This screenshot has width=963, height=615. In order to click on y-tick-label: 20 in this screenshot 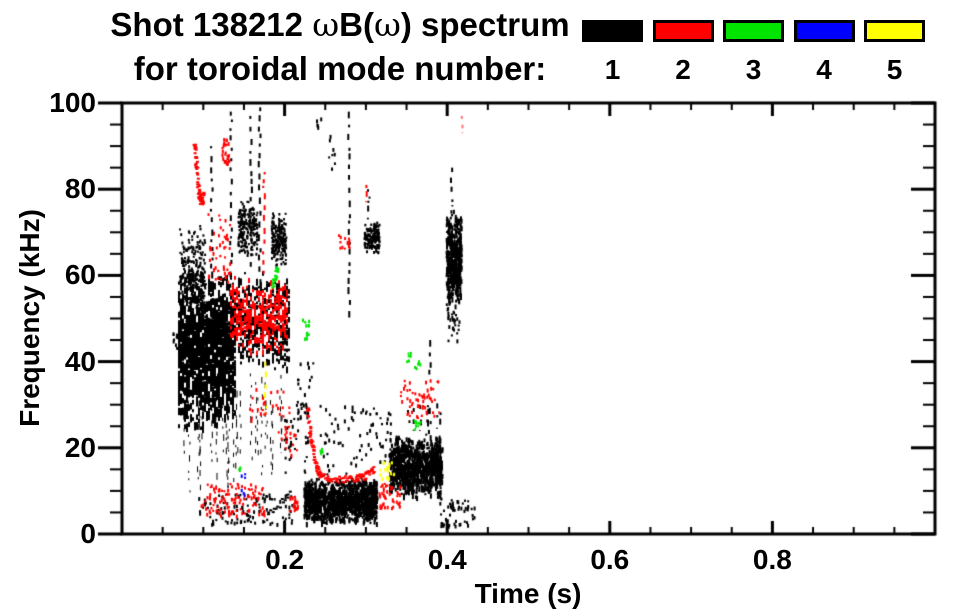, I will do `click(80, 447)`.